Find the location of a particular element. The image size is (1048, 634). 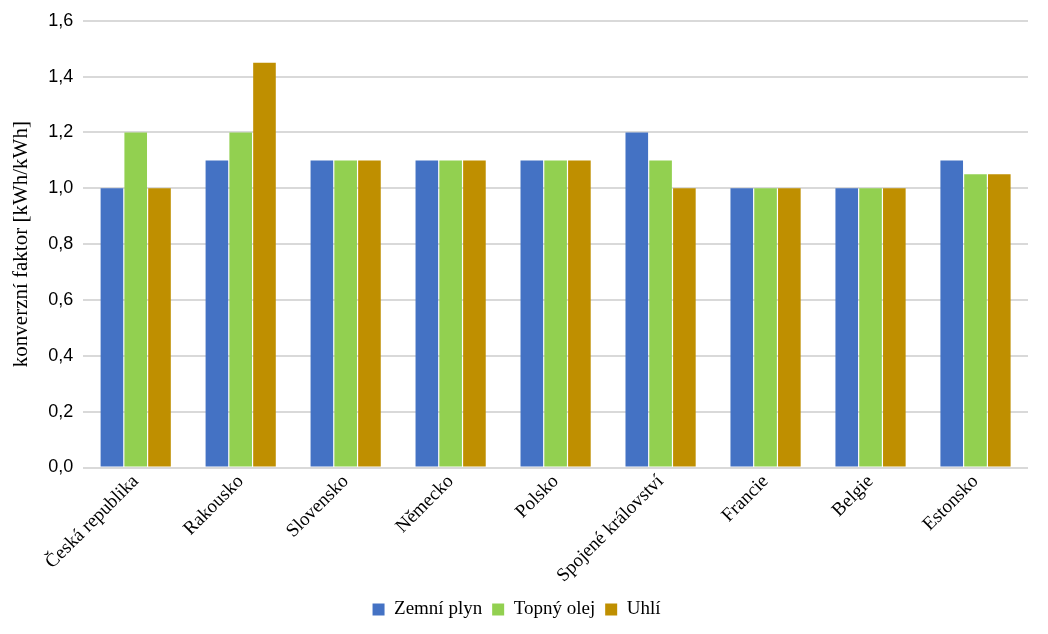

y-tick-label: 0,2 is located at coordinates (61, 410).